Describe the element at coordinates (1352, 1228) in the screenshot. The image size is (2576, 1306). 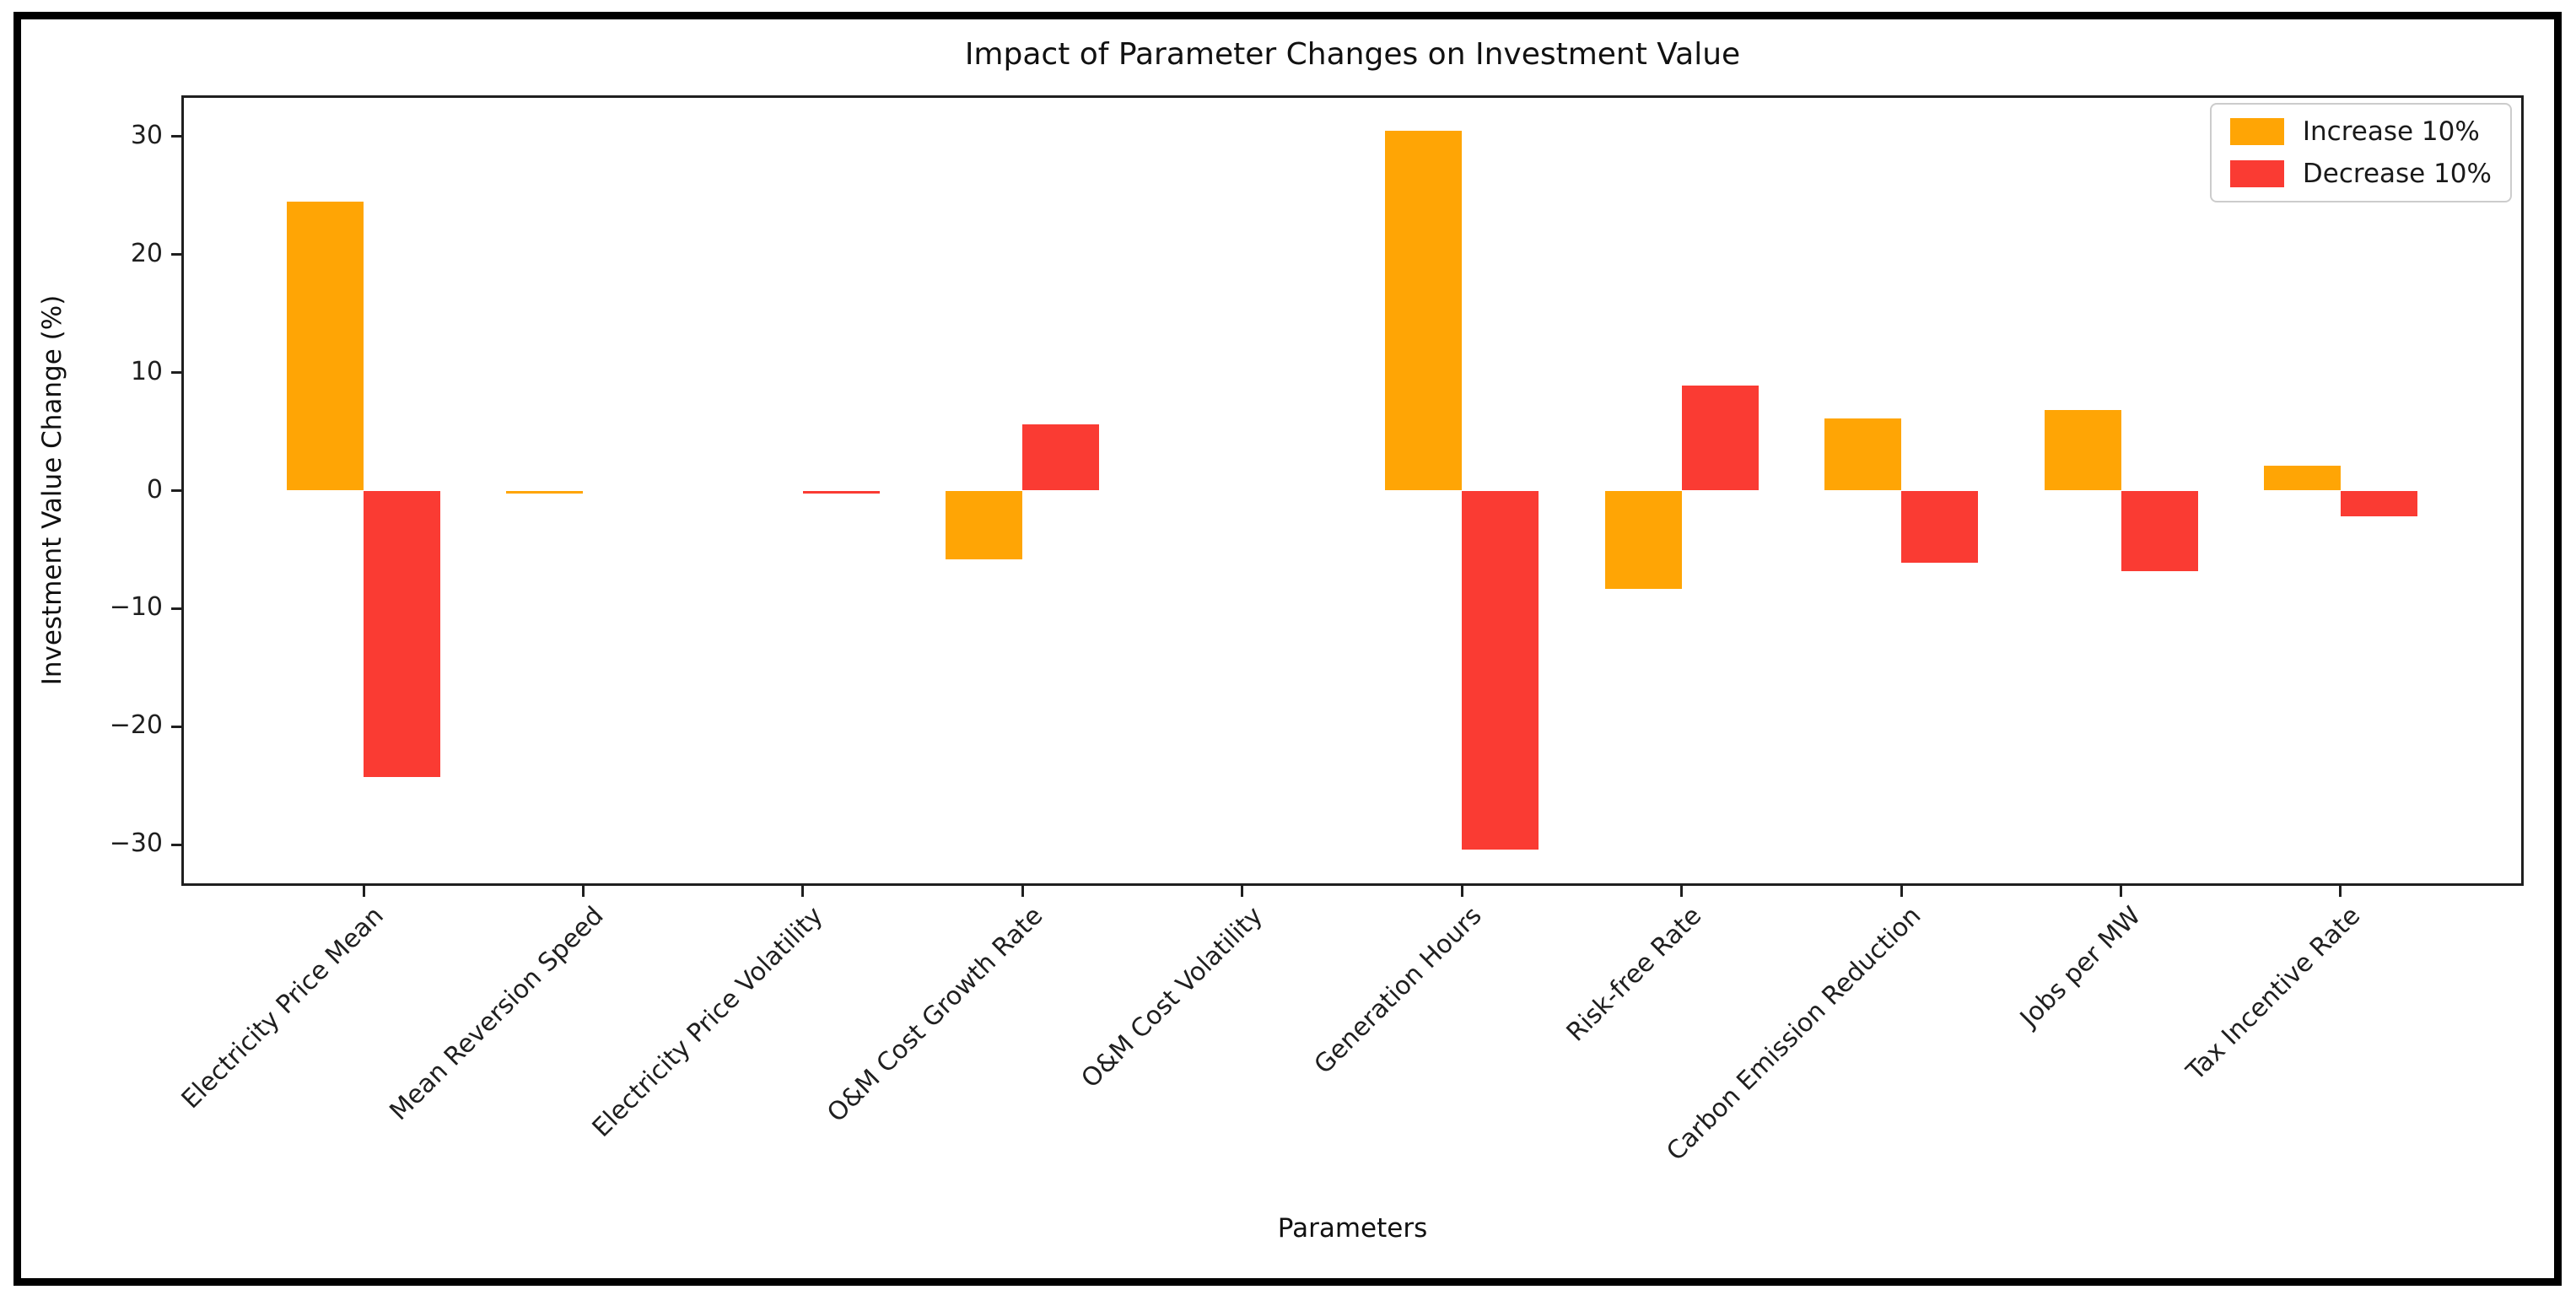
I see `x-axis-label: Parameters` at that location.